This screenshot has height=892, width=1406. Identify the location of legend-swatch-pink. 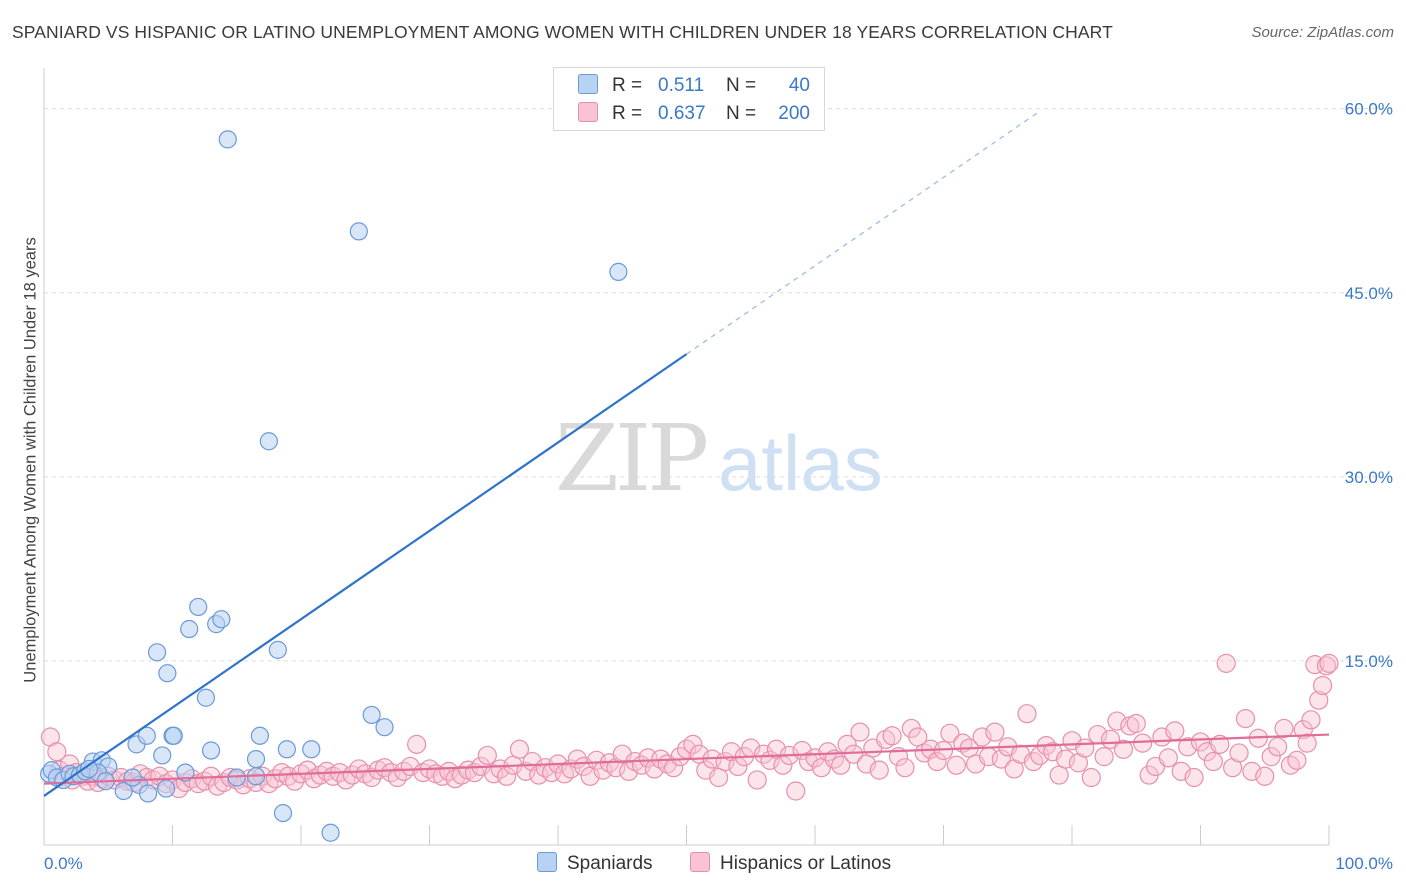
(588, 112).